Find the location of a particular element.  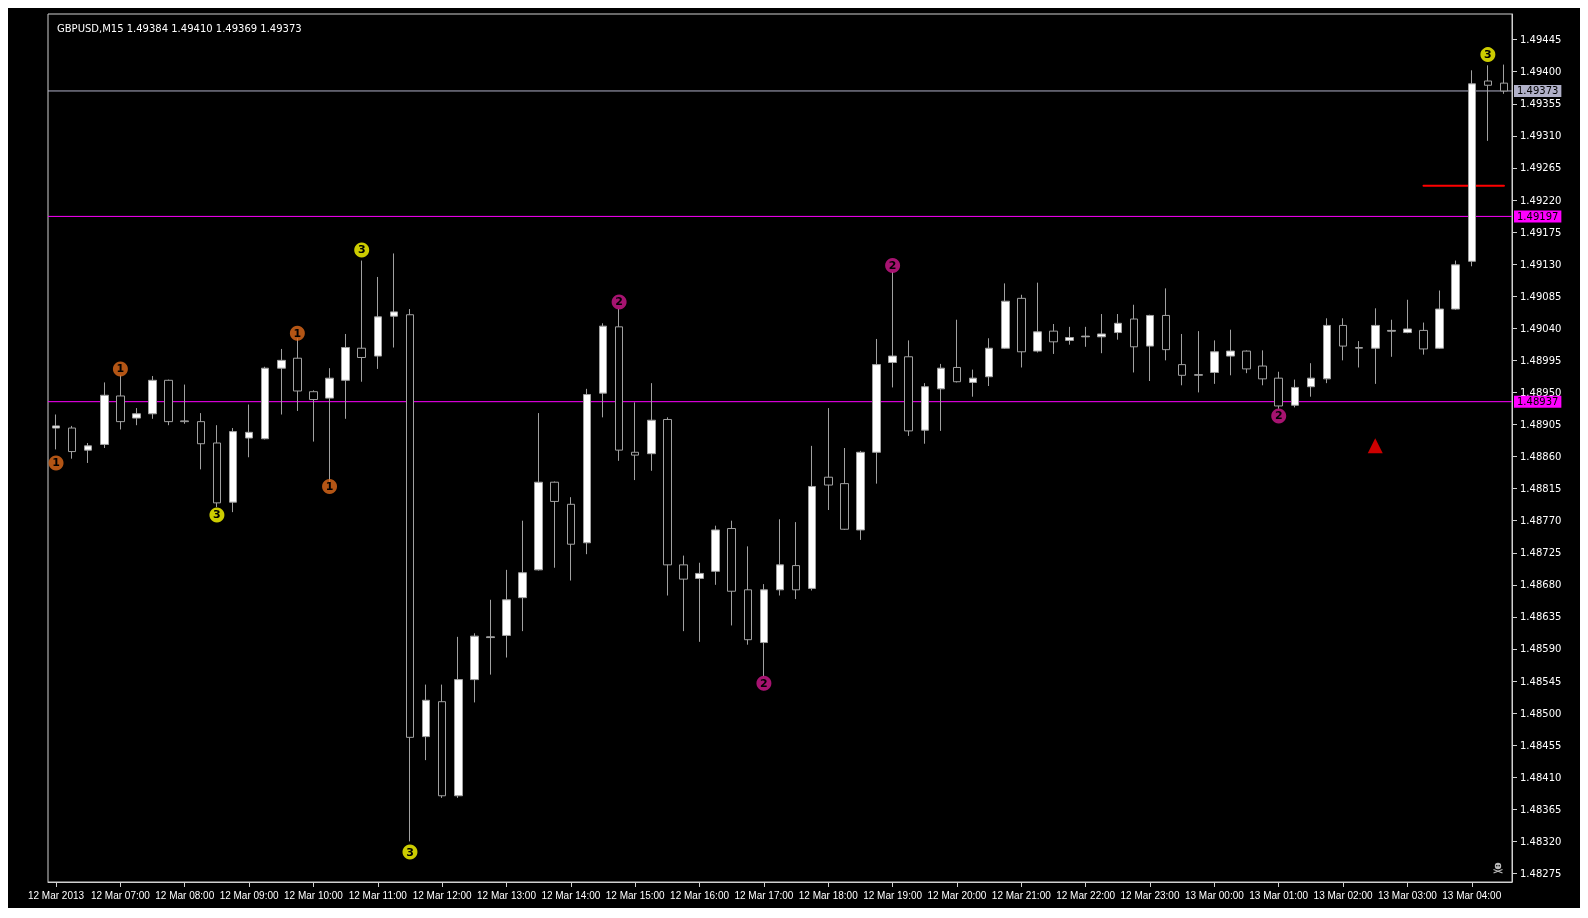

y-tick-label: 1.48770 is located at coordinates (1541, 521).